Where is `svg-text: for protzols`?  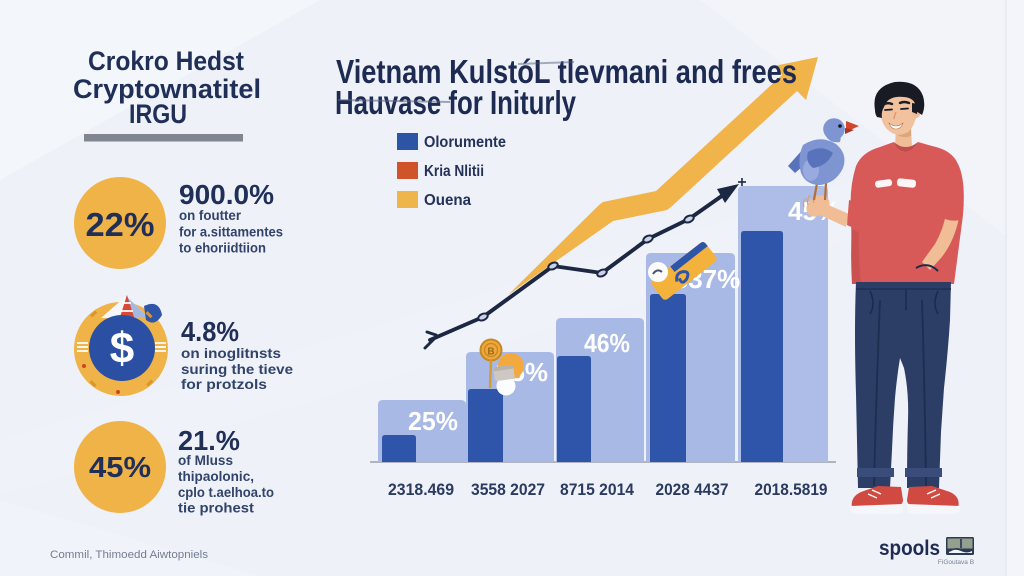 svg-text: for protzols is located at coordinates (224, 384).